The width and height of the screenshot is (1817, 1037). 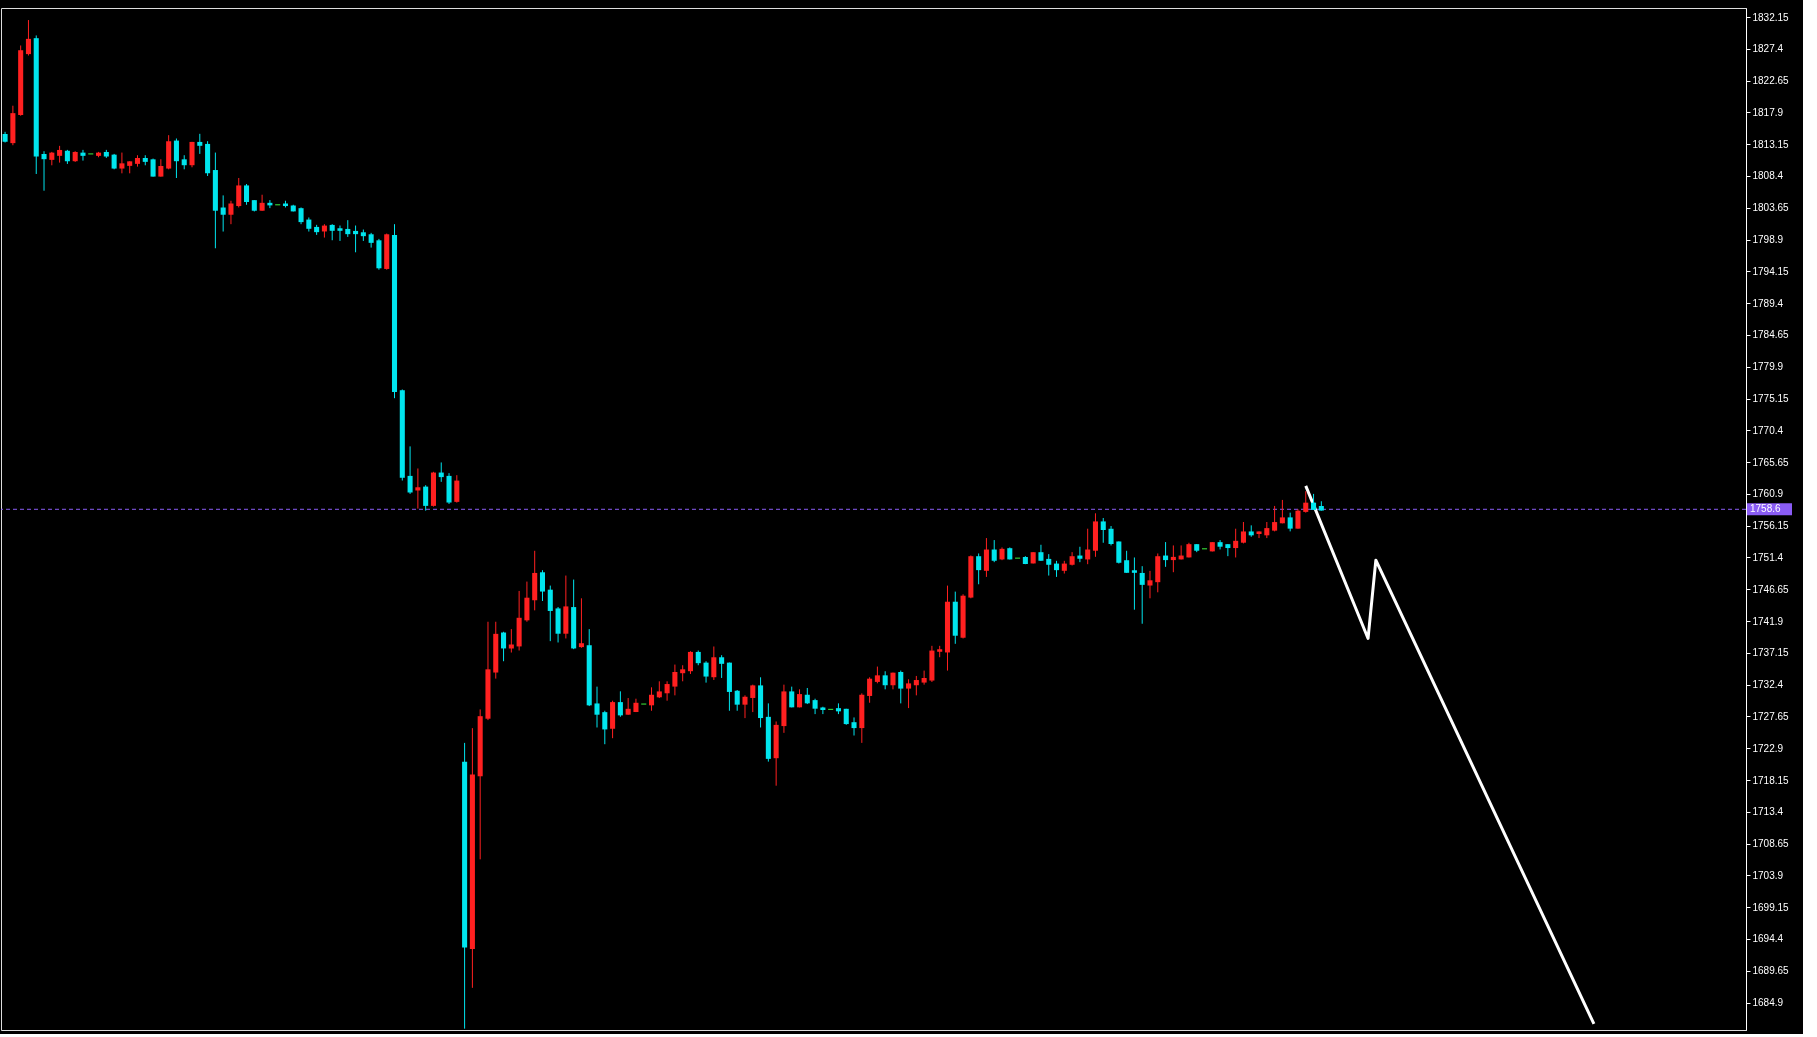 I want to click on y-tick-label: 1746.65, so click(x=1771, y=589).